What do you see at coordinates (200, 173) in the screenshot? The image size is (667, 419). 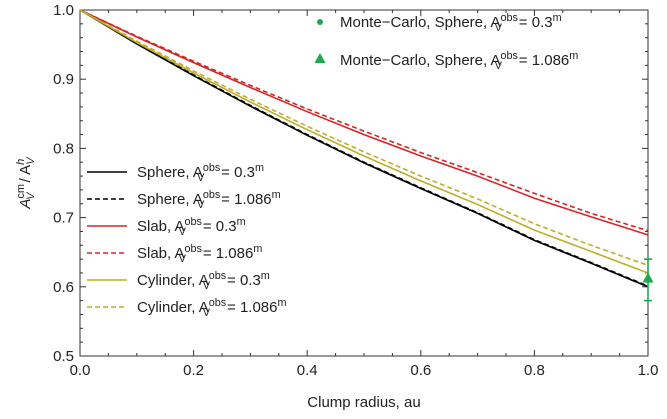 I see `legend-label-0: Sphere, Aobs V = 0.3m` at bounding box center [200, 173].